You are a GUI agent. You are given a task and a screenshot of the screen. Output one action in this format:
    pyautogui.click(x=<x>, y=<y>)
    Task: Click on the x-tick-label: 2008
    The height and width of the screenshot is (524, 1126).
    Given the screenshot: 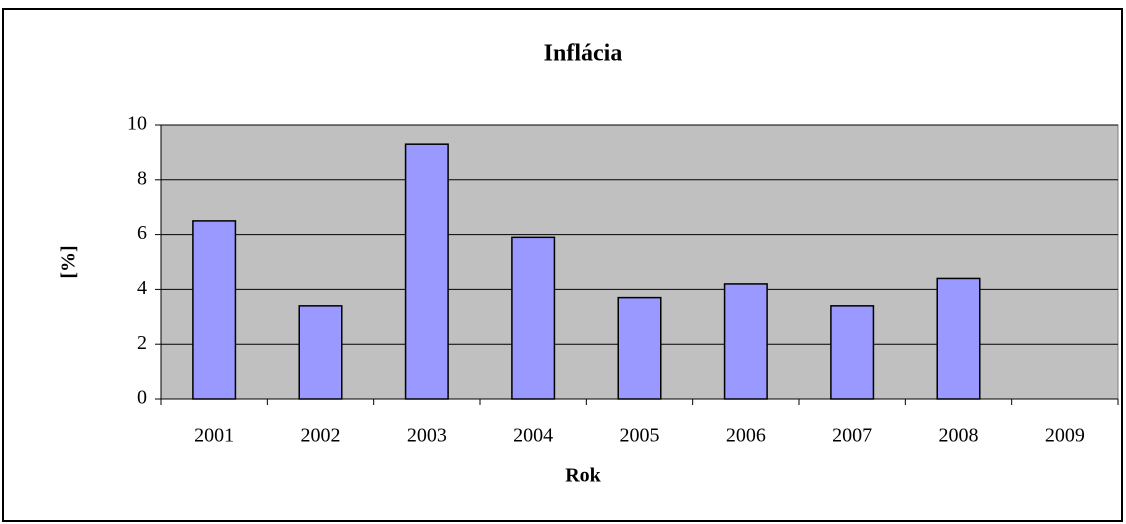 What is the action you would take?
    pyautogui.click(x=959, y=436)
    